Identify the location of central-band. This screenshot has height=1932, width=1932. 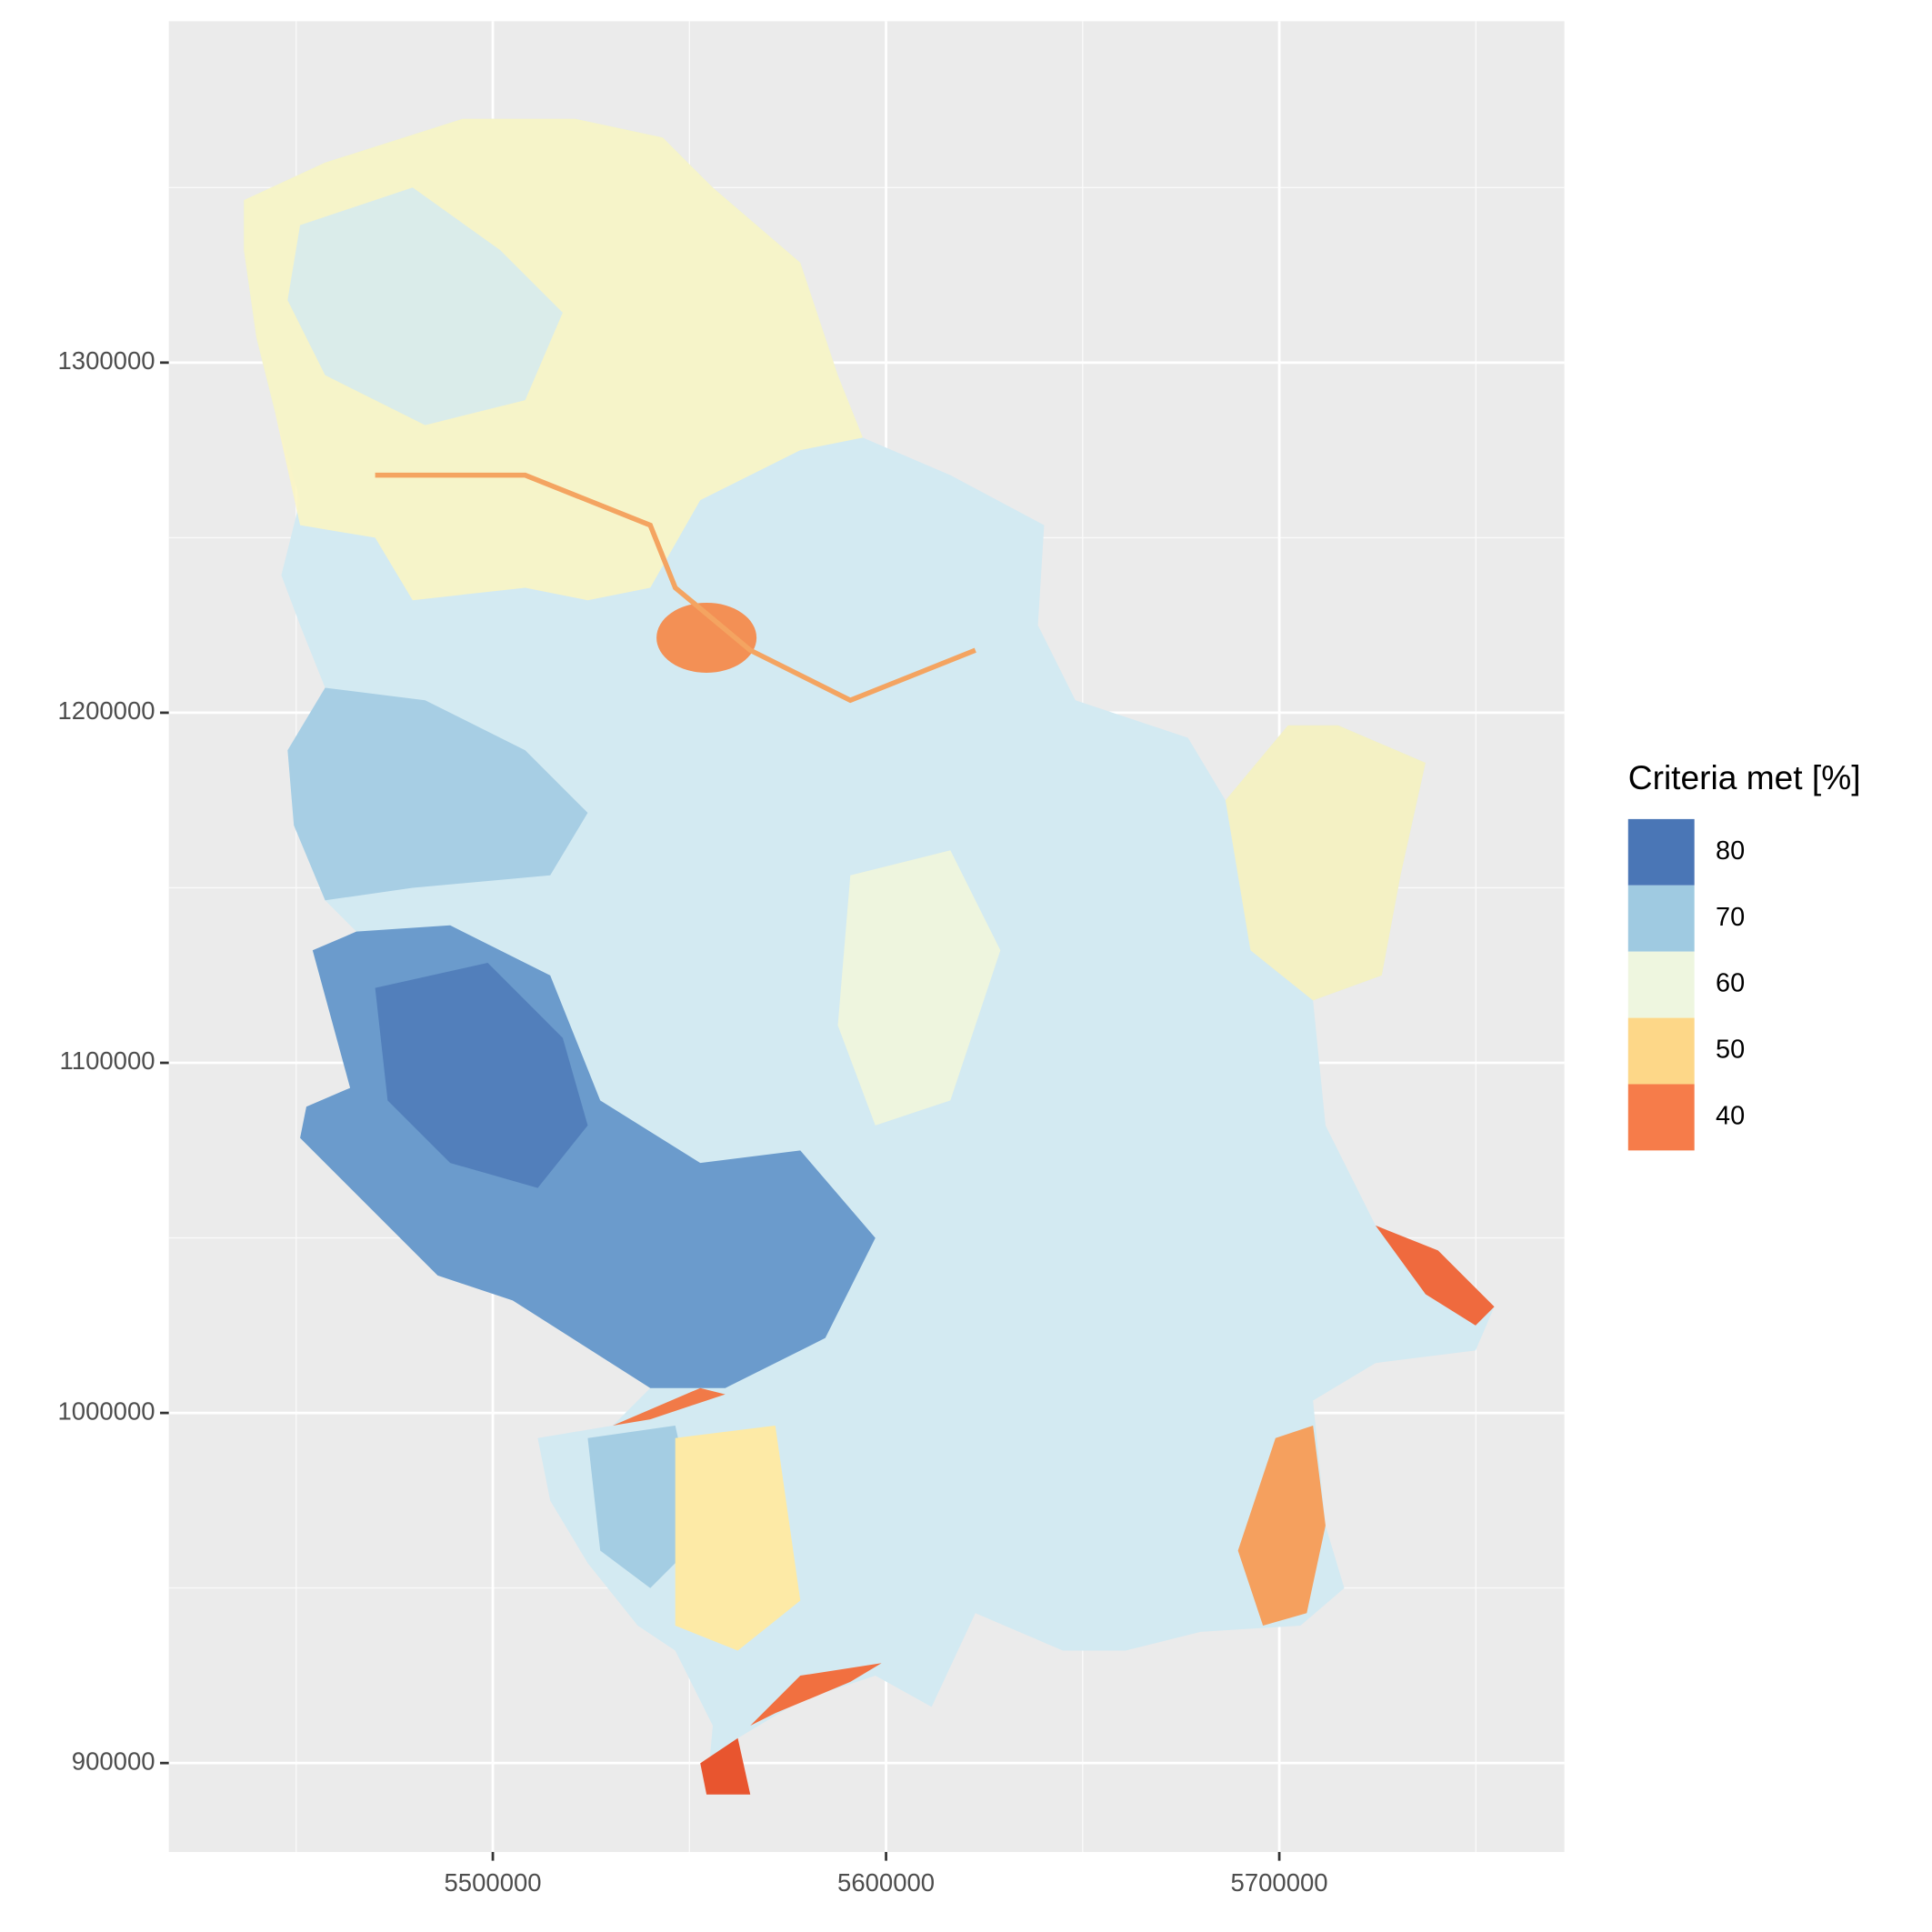
(919, 988).